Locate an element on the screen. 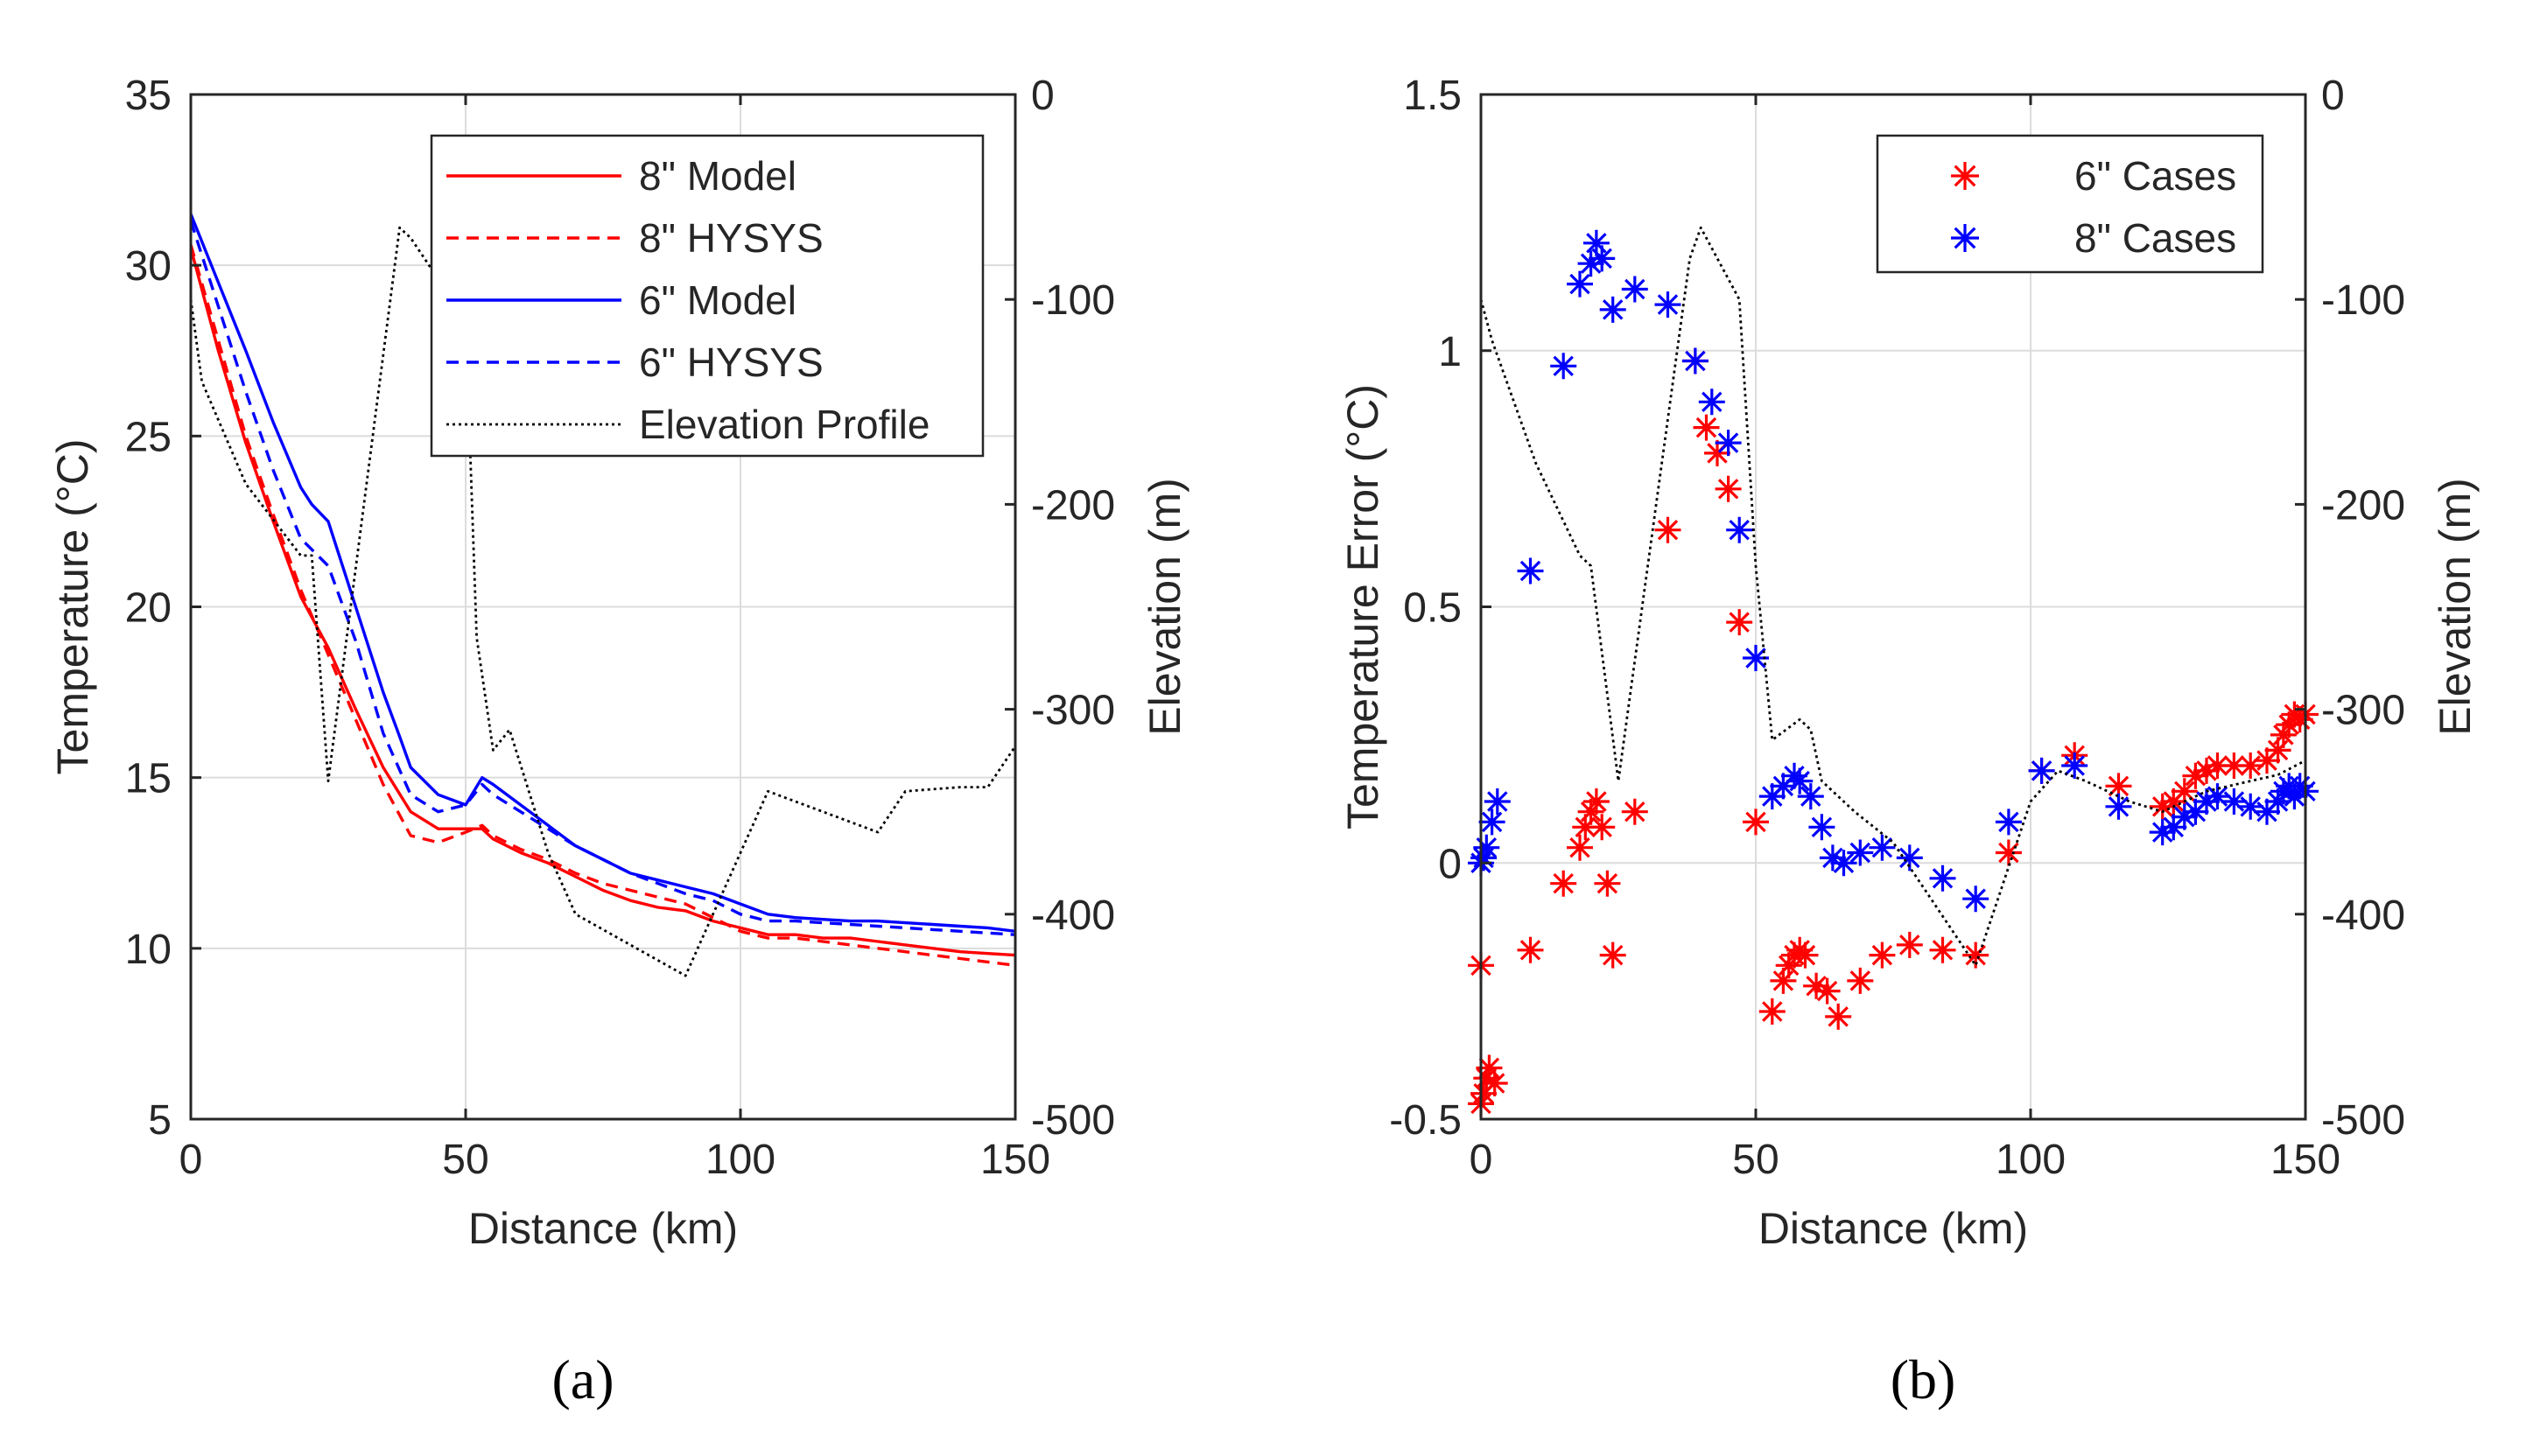  panel-caption: (b) is located at coordinates (1924, 1379).